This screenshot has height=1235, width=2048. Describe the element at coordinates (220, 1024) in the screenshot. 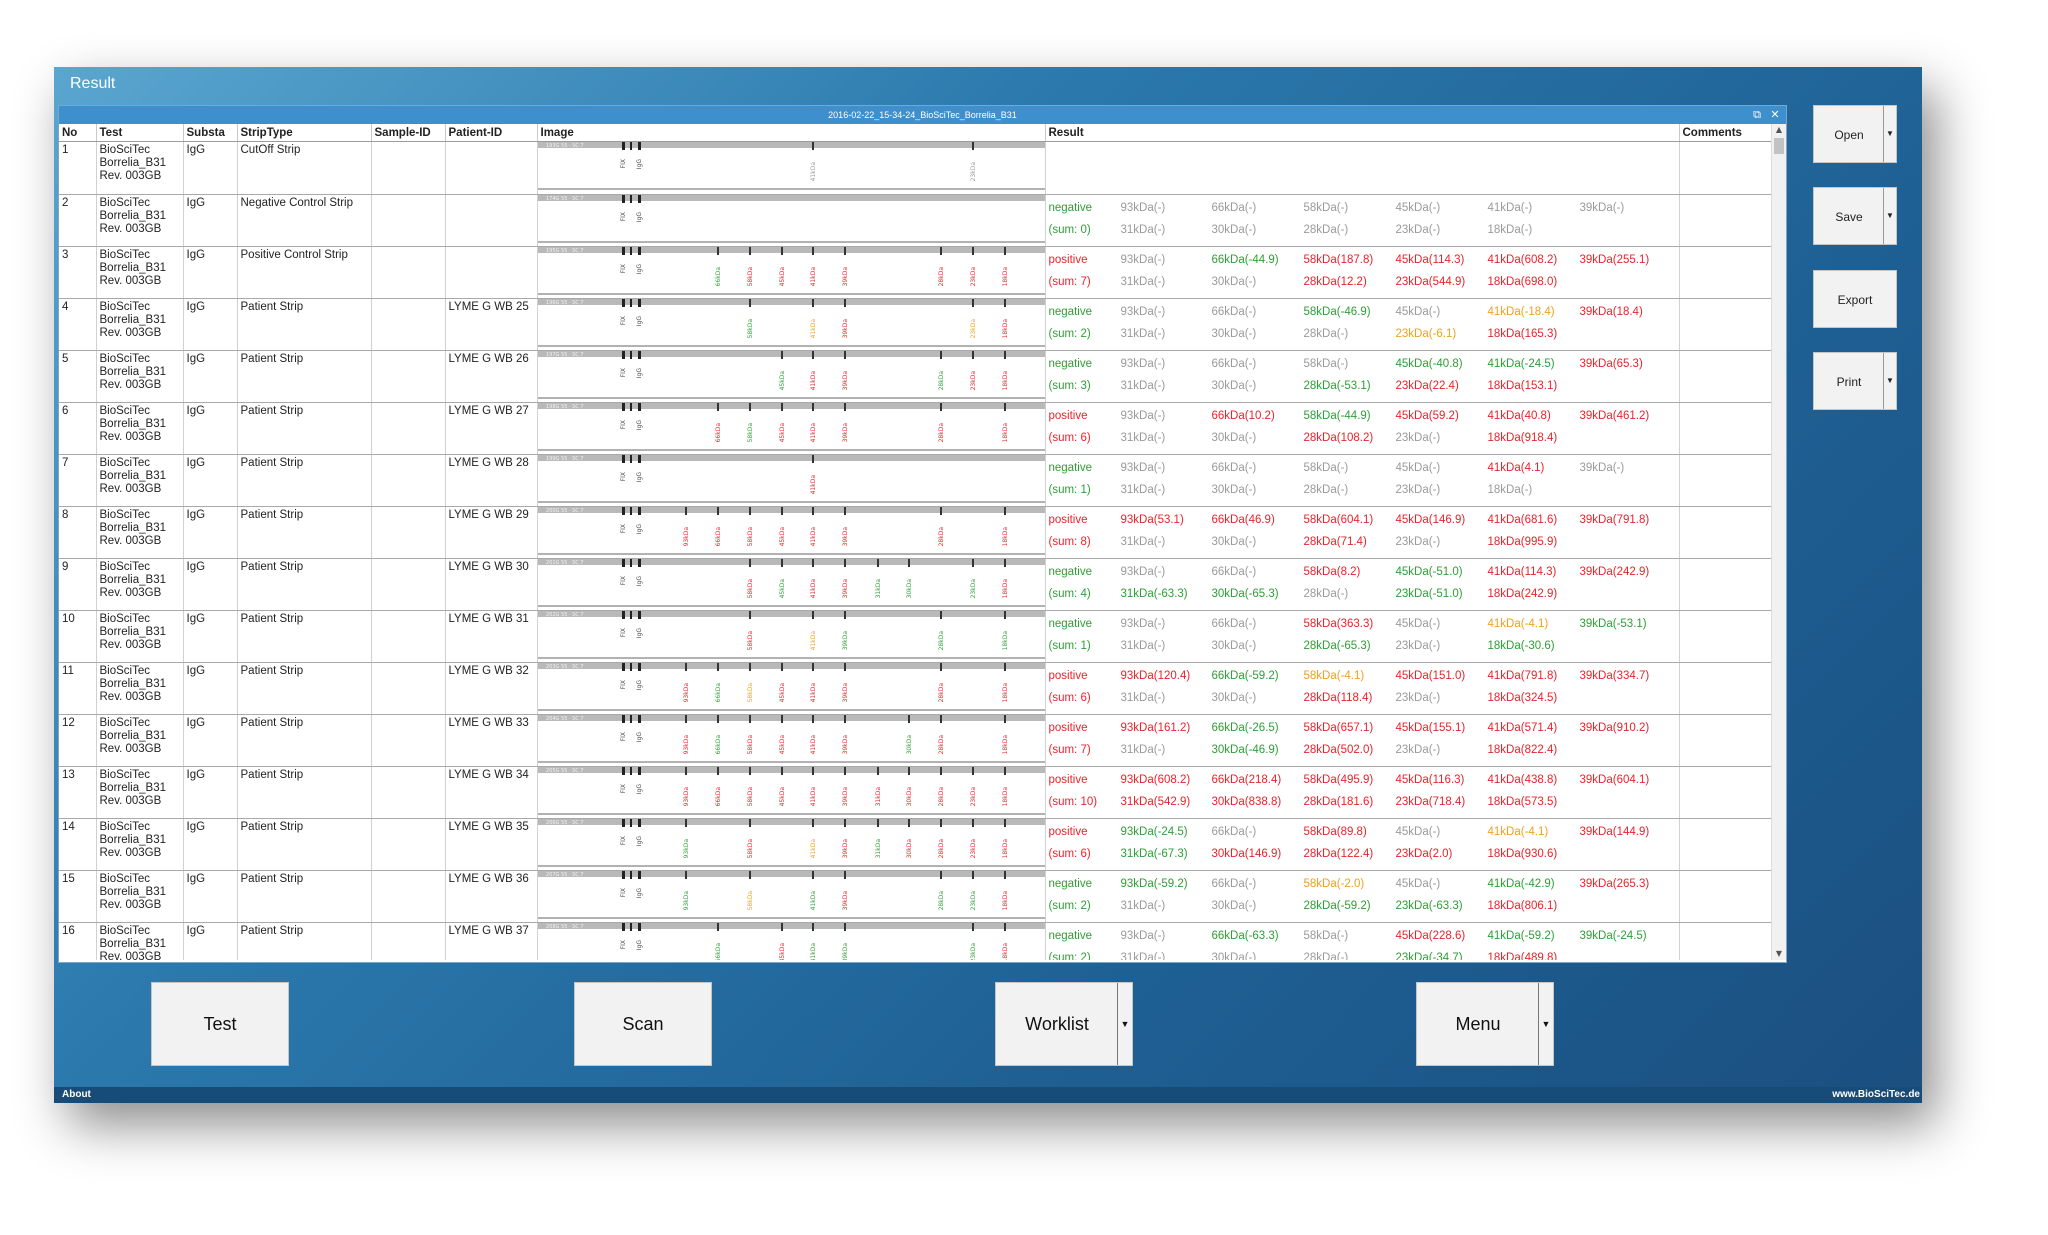

I see `test-button: Test` at that location.